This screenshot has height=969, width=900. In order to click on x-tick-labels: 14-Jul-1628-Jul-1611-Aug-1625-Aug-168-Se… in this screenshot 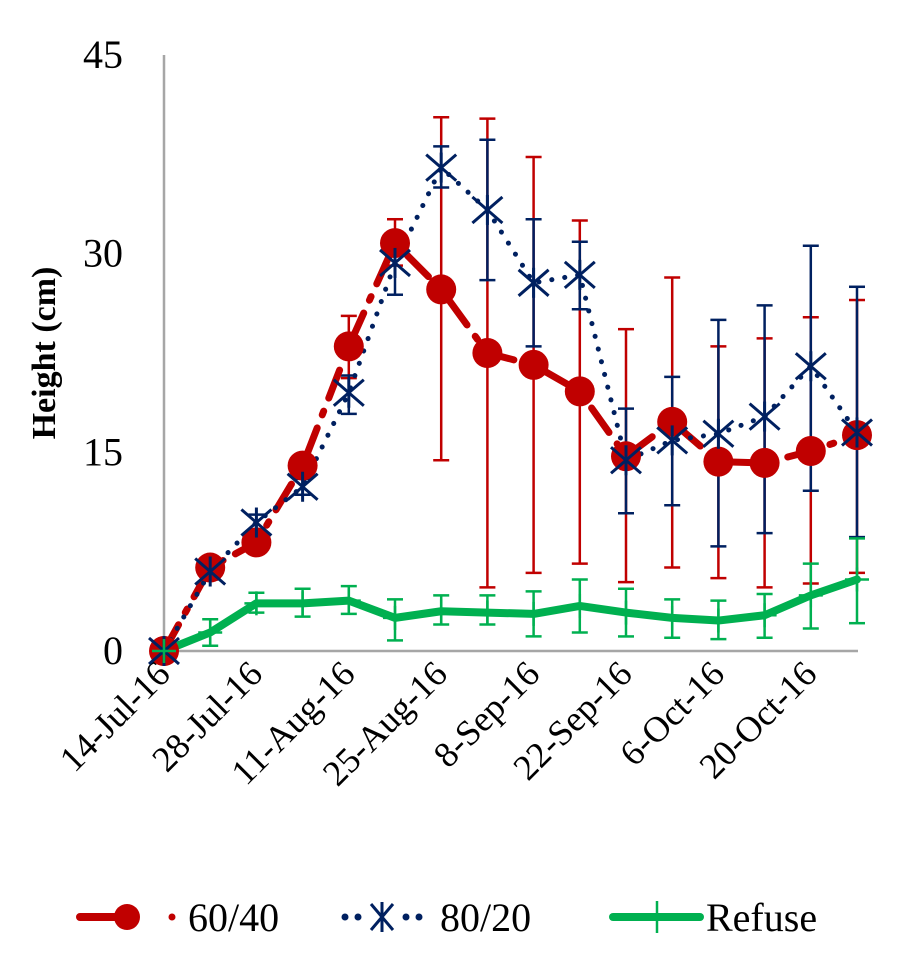, I will do `click(438, 723)`.